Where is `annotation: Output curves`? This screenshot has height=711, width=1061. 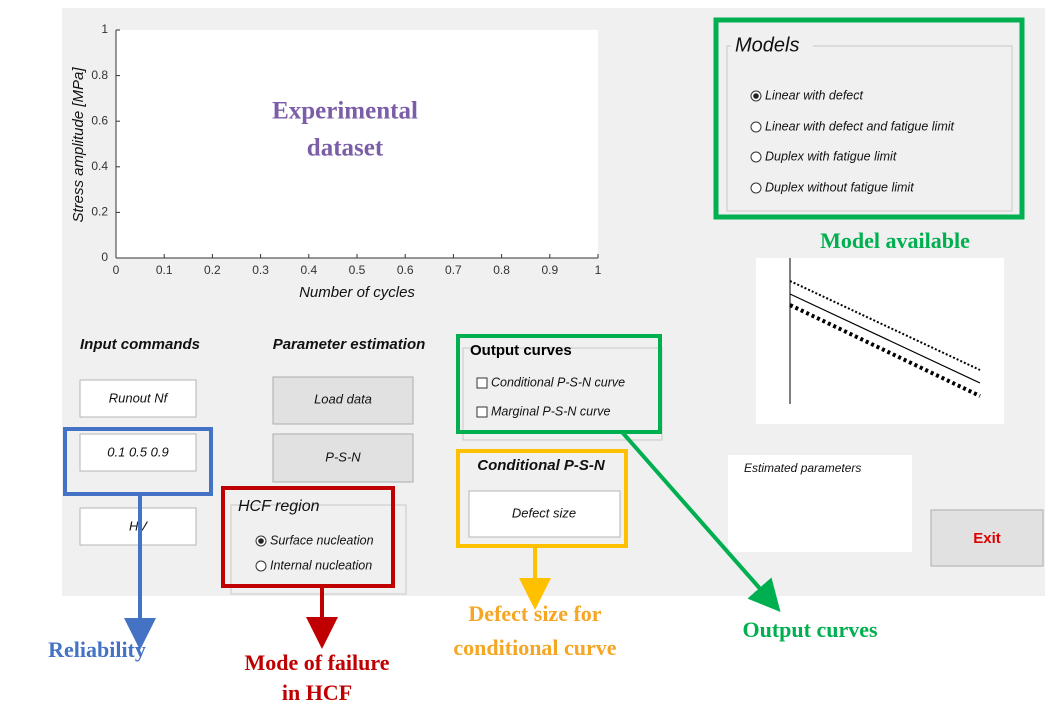
annotation: Output curves is located at coordinates (810, 629).